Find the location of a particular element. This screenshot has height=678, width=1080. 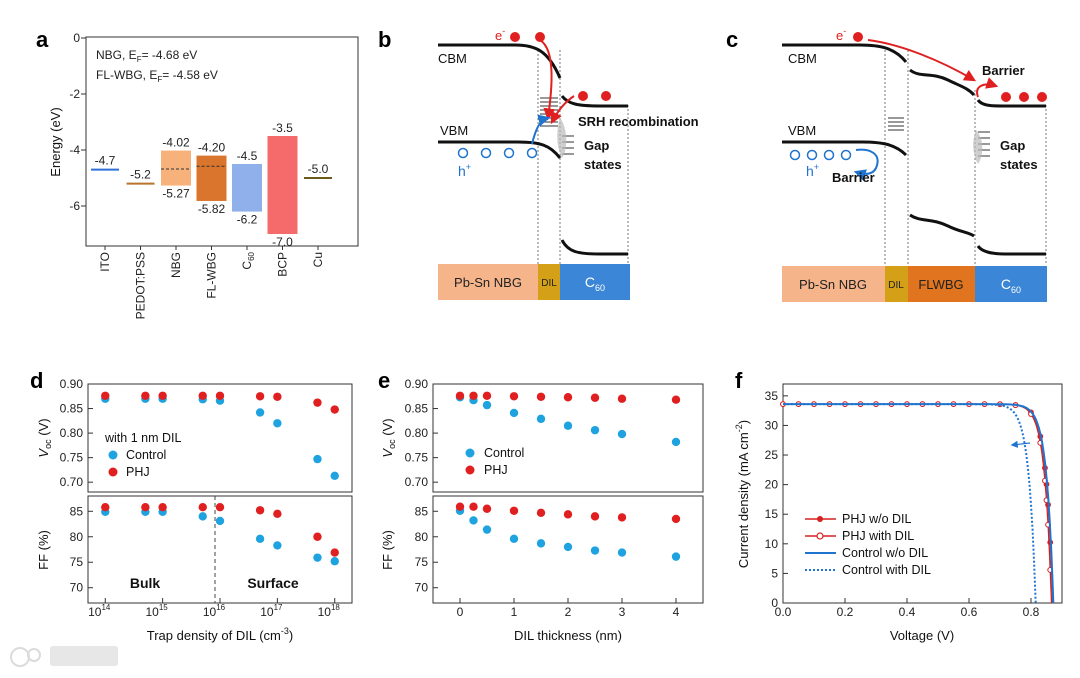

energy-top-label: -4.5 is located at coordinates (247, 156).